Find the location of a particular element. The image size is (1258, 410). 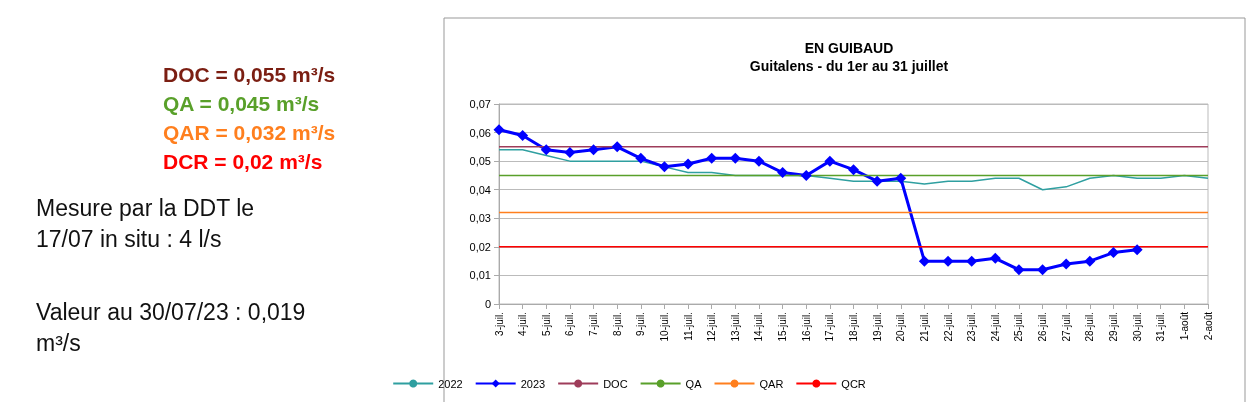

x-tick-label: 17-juil. is located at coordinates (830, 327).